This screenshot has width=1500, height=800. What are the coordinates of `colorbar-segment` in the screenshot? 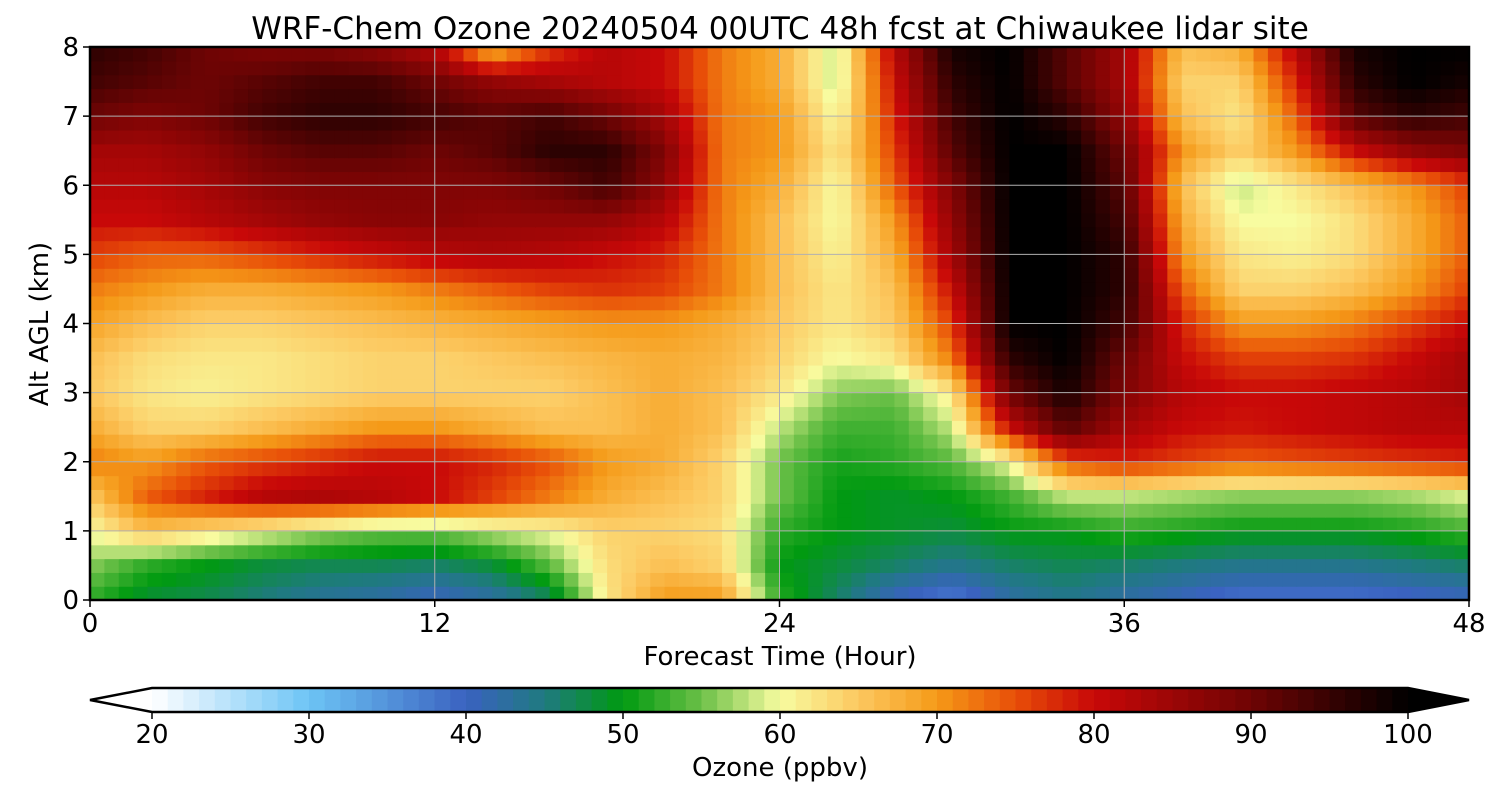 It's located at (850, 700).